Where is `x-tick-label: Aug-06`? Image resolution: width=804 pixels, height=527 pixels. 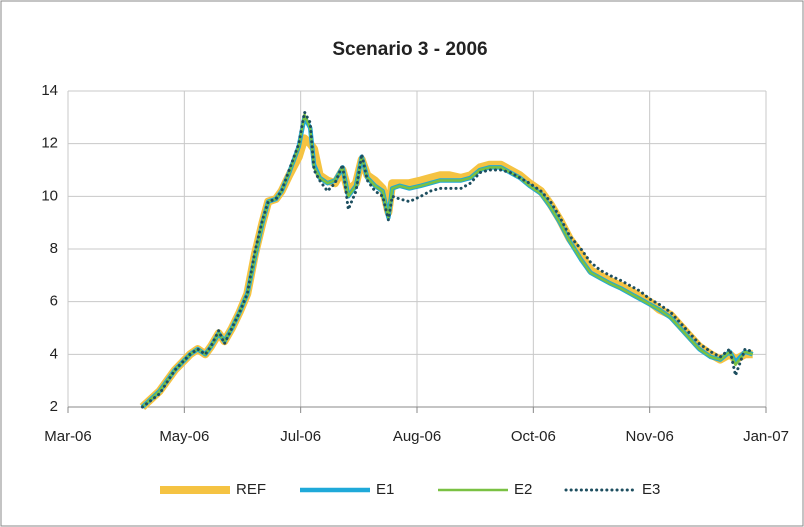 x-tick-label: Aug-06 is located at coordinates (417, 436).